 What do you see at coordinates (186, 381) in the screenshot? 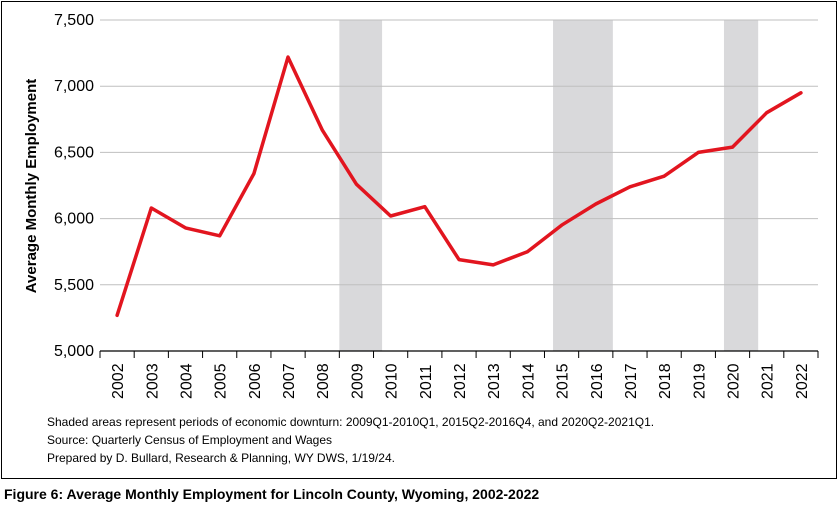
I see `x-tick-label: 2004` at bounding box center [186, 381].